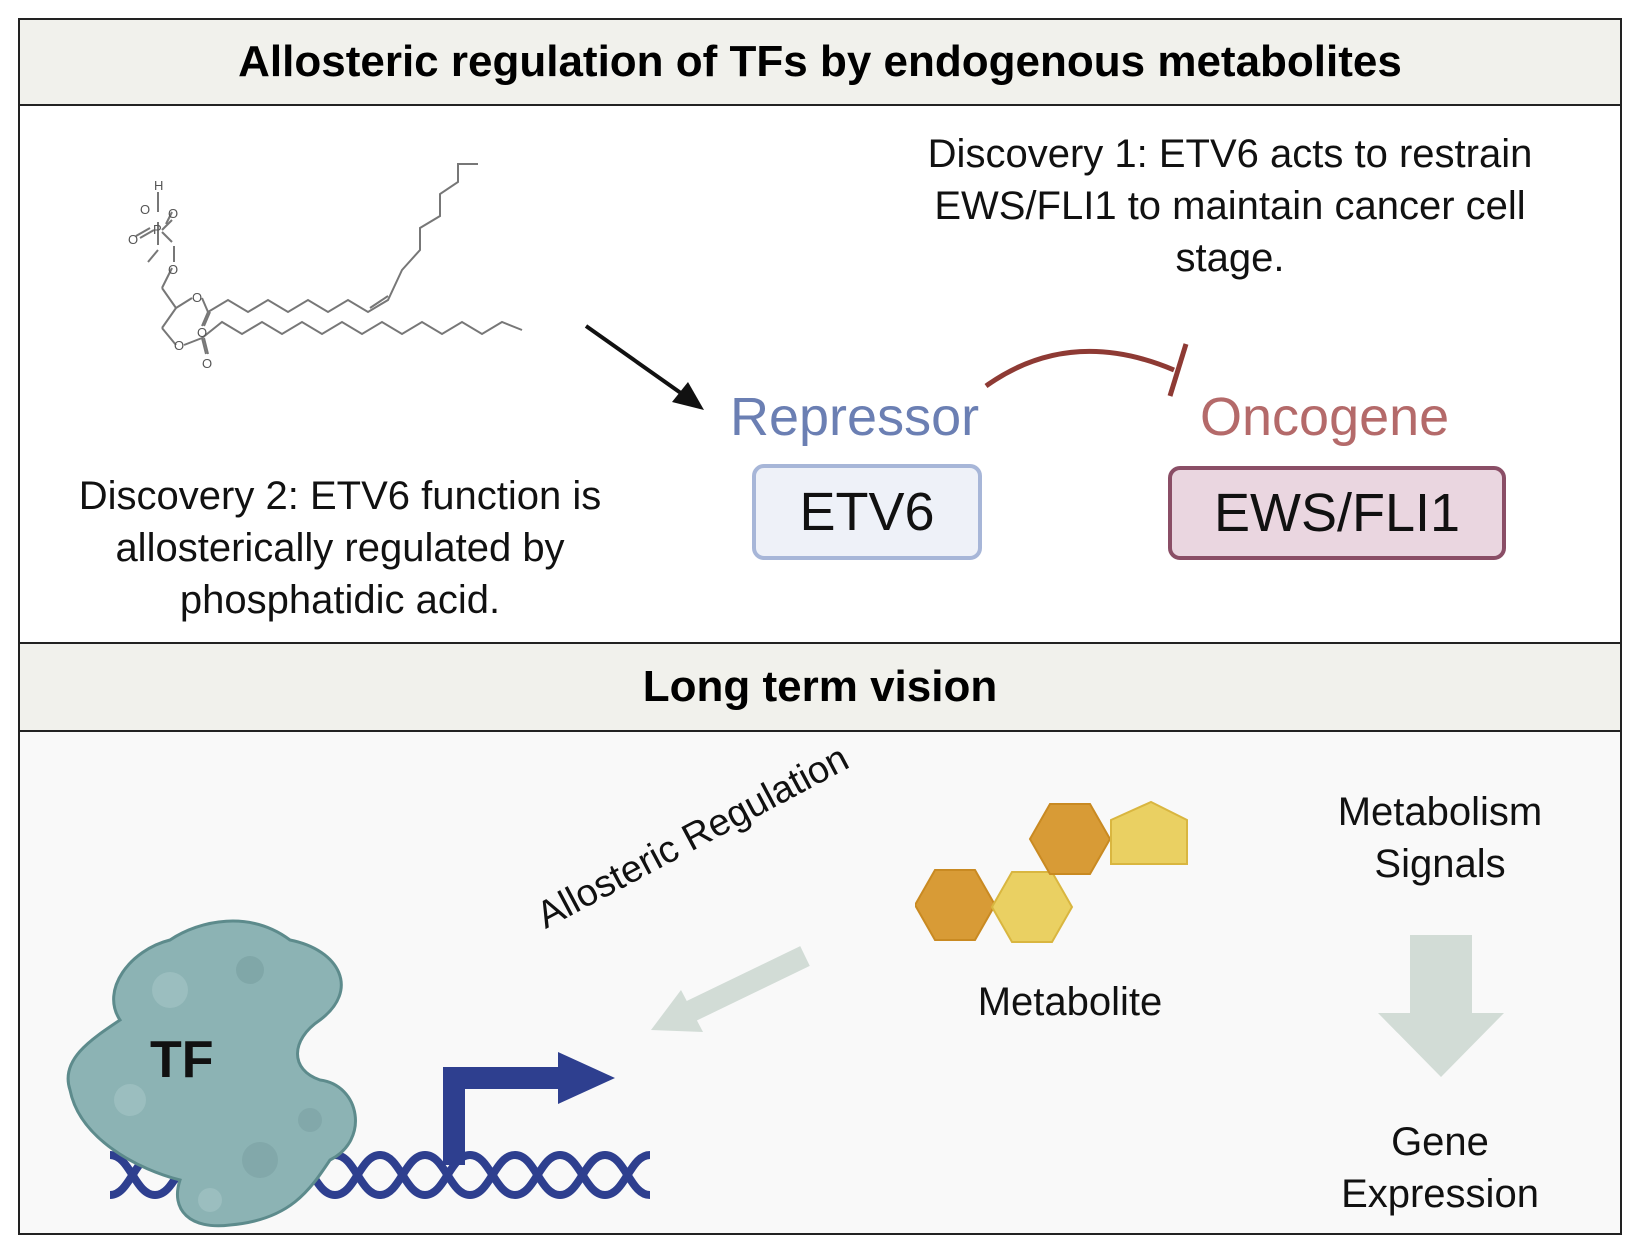  What do you see at coordinates (644, 367) in the screenshot?
I see `binding-arrow` at bounding box center [644, 367].